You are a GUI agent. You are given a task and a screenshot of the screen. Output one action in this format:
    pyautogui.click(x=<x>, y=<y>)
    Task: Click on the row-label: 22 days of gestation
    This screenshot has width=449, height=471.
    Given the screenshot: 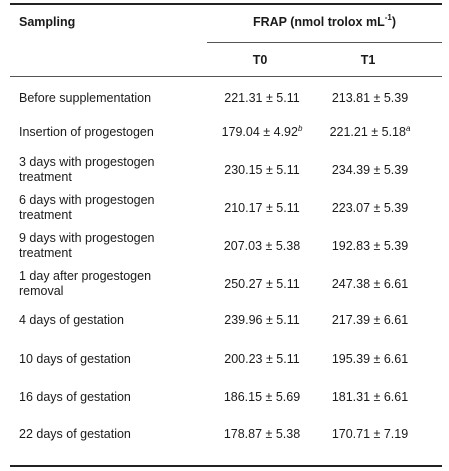 What is the action you would take?
    pyautogui.click(x=114, y=434)
    